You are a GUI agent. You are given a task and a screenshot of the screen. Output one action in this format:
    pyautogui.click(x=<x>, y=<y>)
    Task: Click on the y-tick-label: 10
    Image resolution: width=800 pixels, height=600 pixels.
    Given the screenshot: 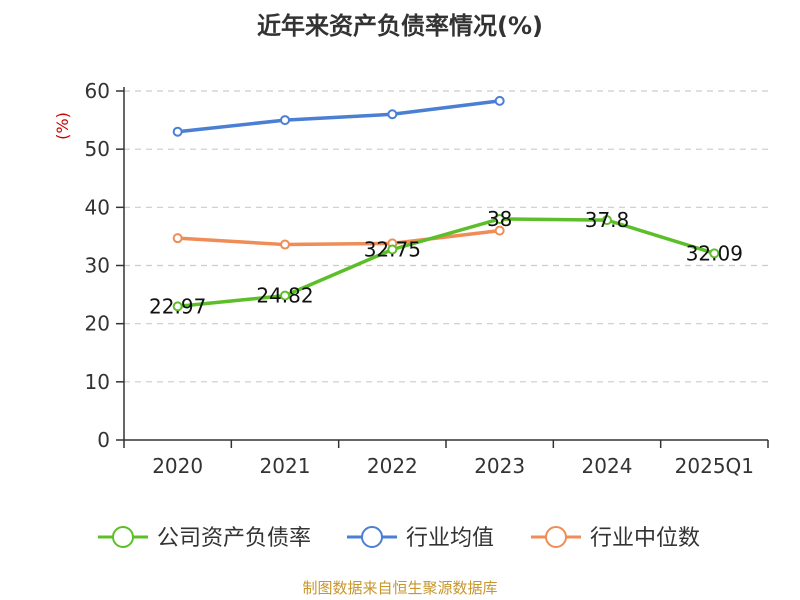 What is the action you would take?
    pyautogui.click(x=97, y=382)
    